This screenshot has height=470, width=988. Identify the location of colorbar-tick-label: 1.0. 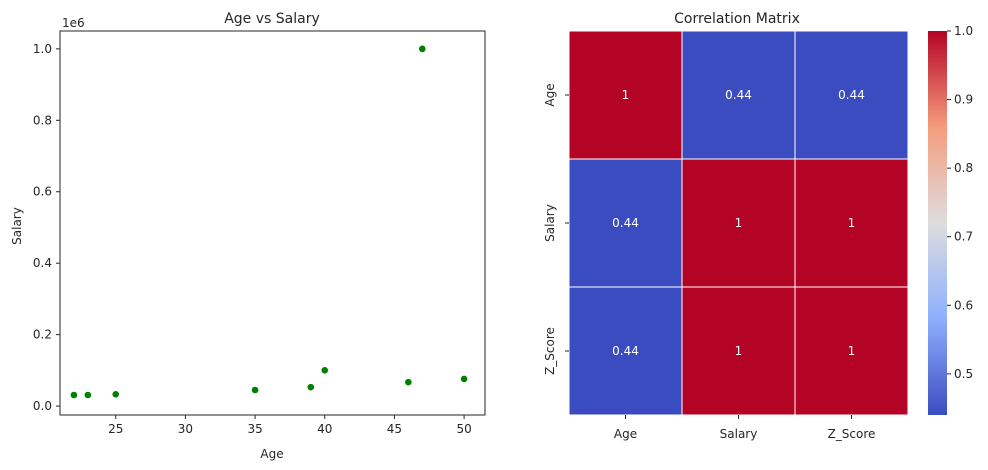
(963, 31).